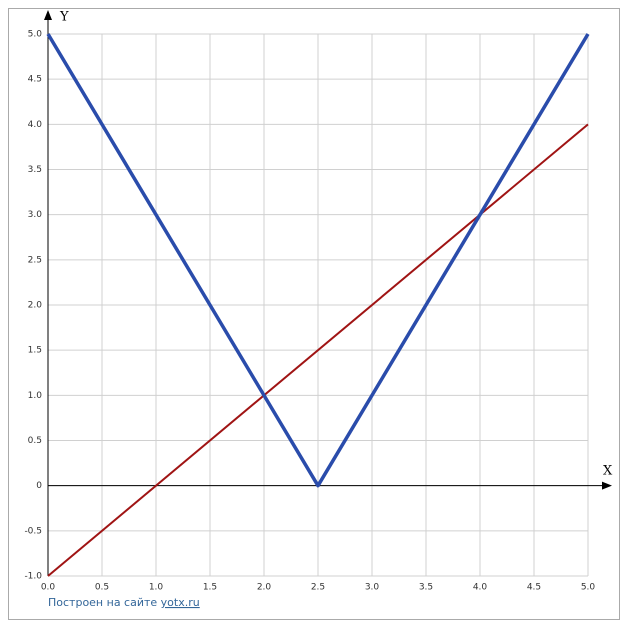 Image resolution: width=627 pixels, height=630 pixels. I want to click on footer-link: yotx.ru, so click(180, 602).